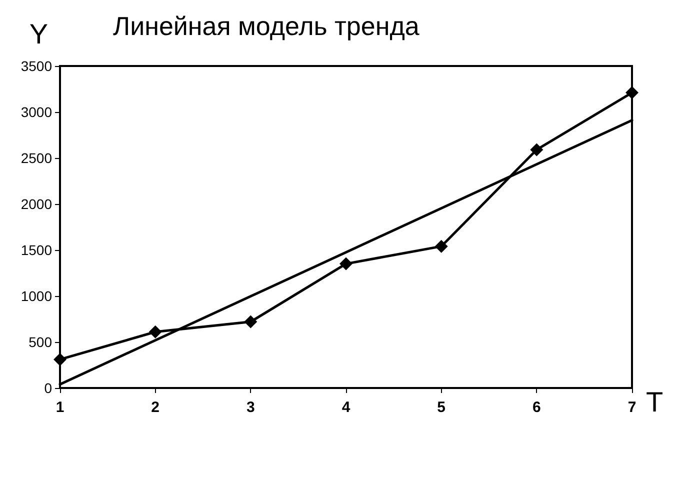 The height and width of the screenshot is (482, 688). What do you see at coordinates (36, 296) in the screenshot?
I see `y-tick-label: 1000` at bounding box center [36, 296].